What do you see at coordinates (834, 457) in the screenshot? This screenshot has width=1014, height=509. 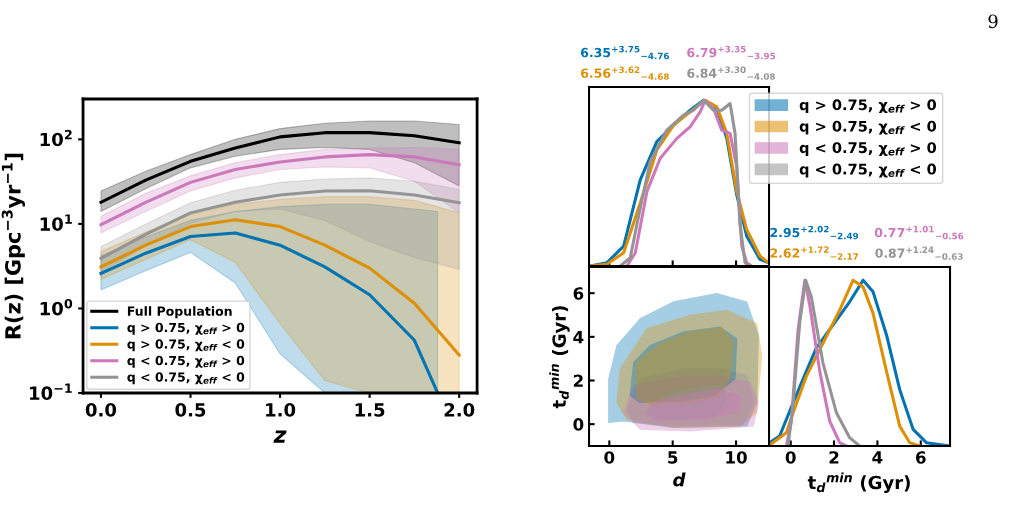 I see `x-tick-label: 2` at bounding box center [834, 457].